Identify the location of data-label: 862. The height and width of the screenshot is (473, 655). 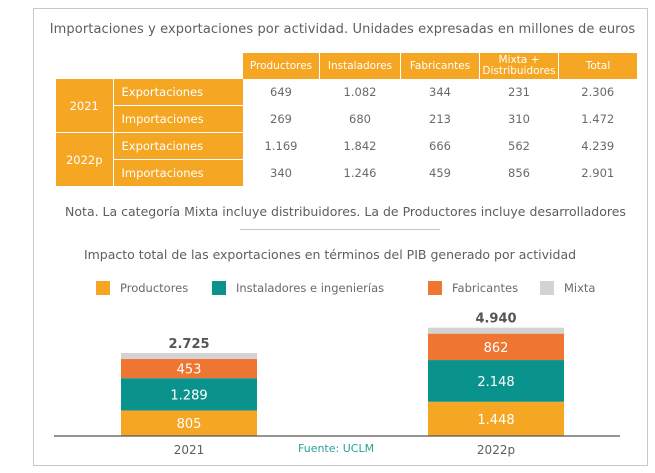
(496, 348).